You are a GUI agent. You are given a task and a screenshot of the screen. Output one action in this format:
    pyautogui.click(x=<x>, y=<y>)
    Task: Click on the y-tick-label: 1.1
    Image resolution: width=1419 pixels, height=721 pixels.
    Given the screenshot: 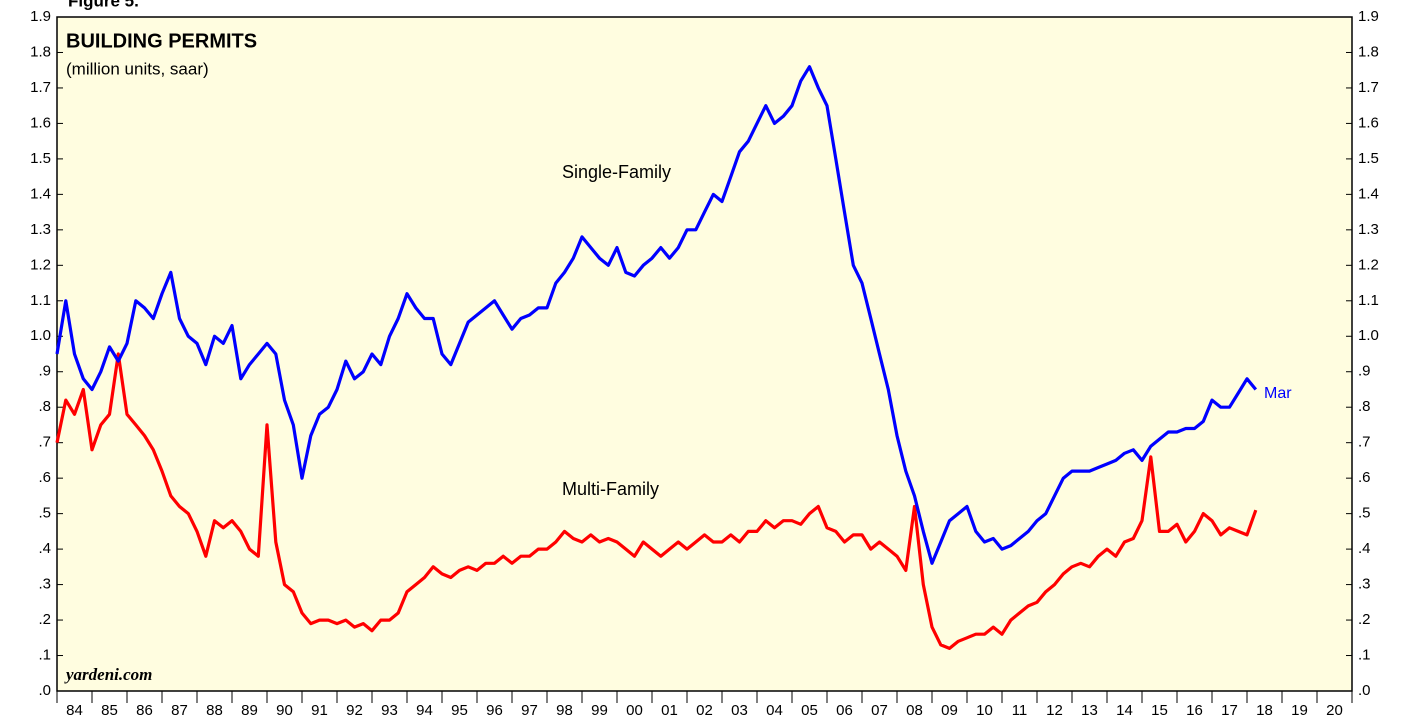 What is the action you would take?
    pyautogui.click(x=40, y=300)
    